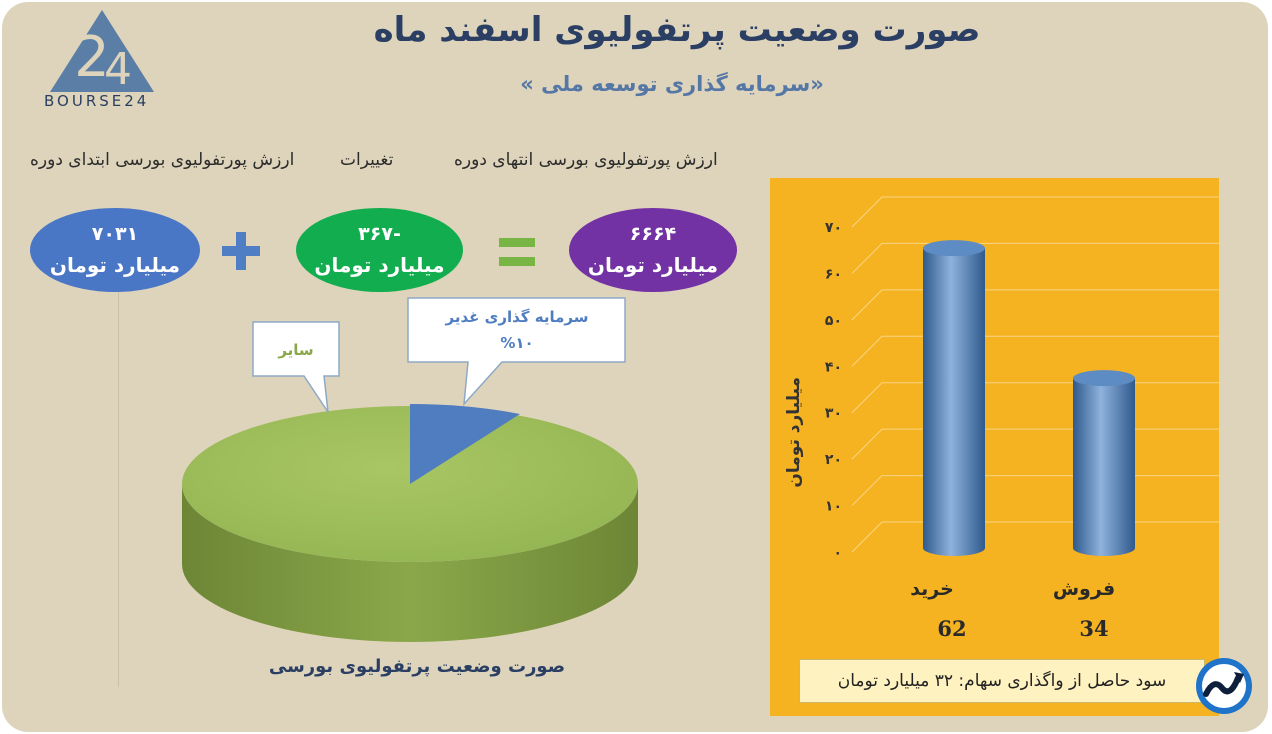  What do you see at coordinates (932, 589) in the screenshot?
I see `category-buy: خرید` at bounding box center [932, 589].